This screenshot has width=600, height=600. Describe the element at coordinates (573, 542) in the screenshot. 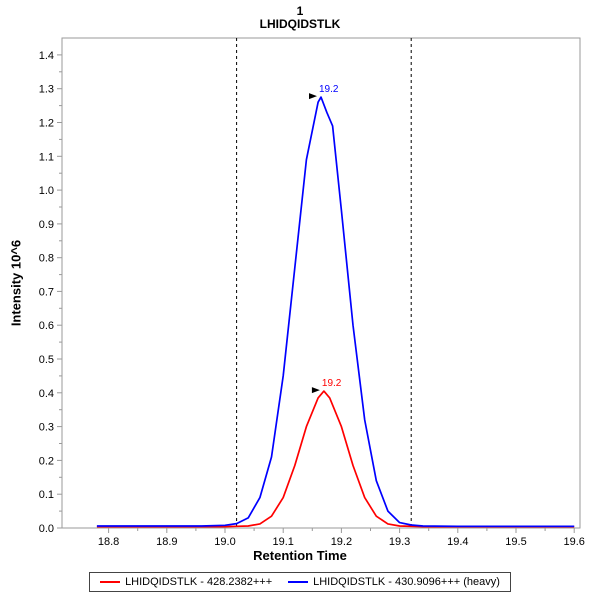

I see `x-tick-label: 19.6` at that location.